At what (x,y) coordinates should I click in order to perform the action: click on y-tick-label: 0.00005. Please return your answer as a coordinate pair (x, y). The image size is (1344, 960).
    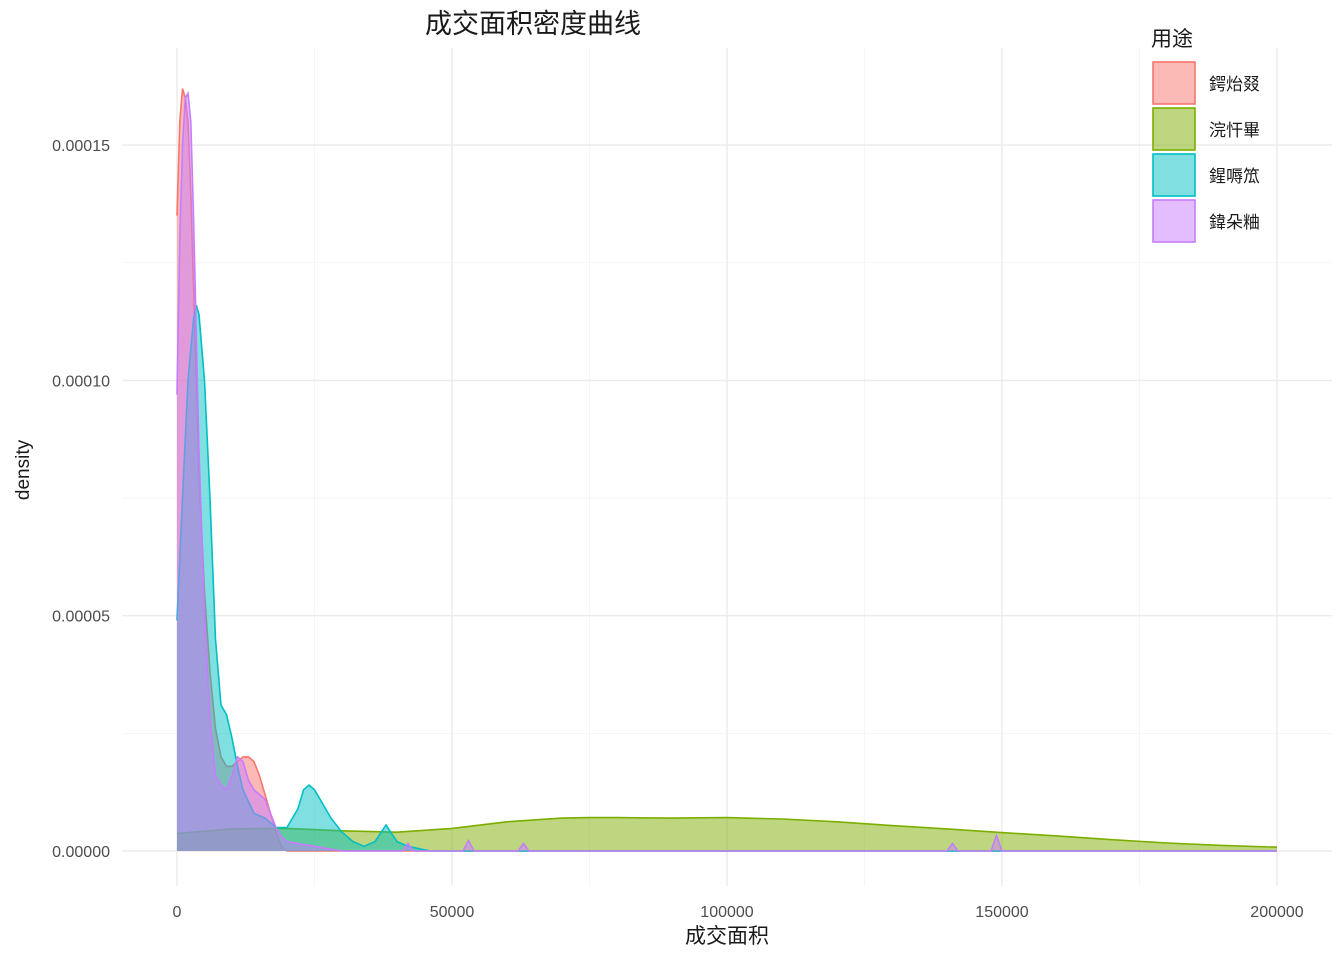
    Looking at the image, I should click on (81, 617).